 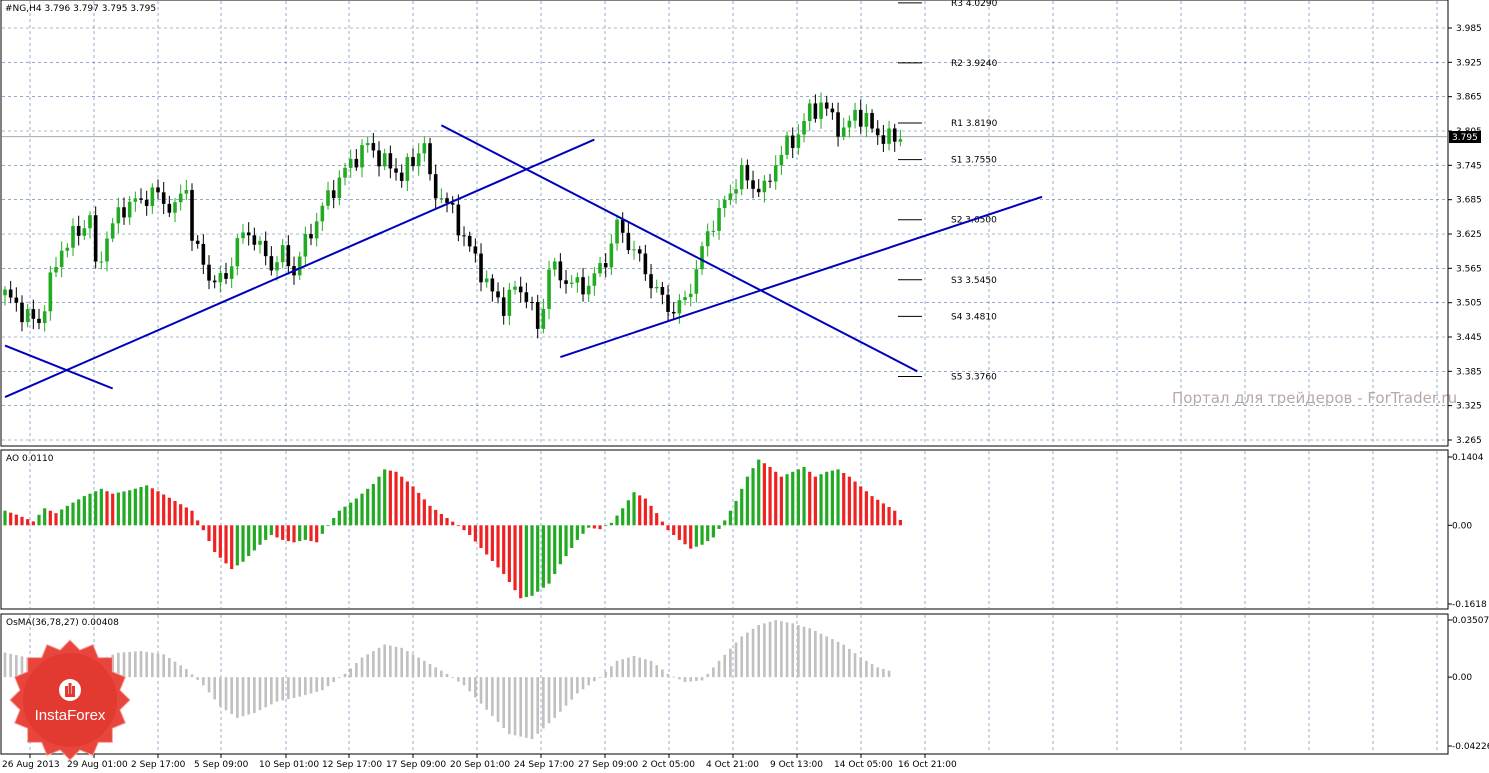 I want to click on indicator-tick-label: 0.00, so click(x=1462, y=526).